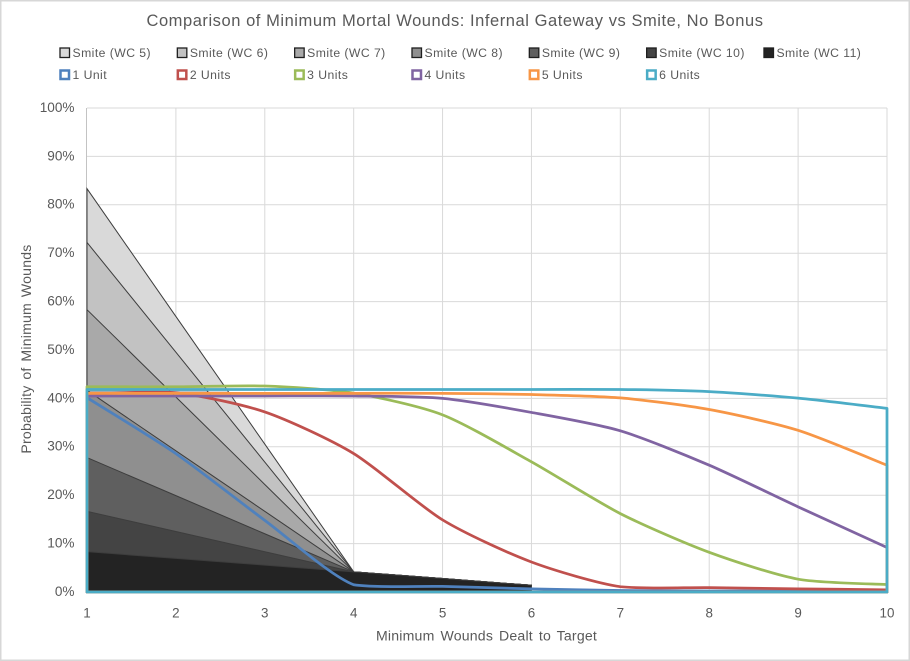 The width and height of the screenshot is (910, 661). What do you see at coordinates (708, 613) in the screenshot?
I see `svg-text: 8` at bounding box center [708, 613].